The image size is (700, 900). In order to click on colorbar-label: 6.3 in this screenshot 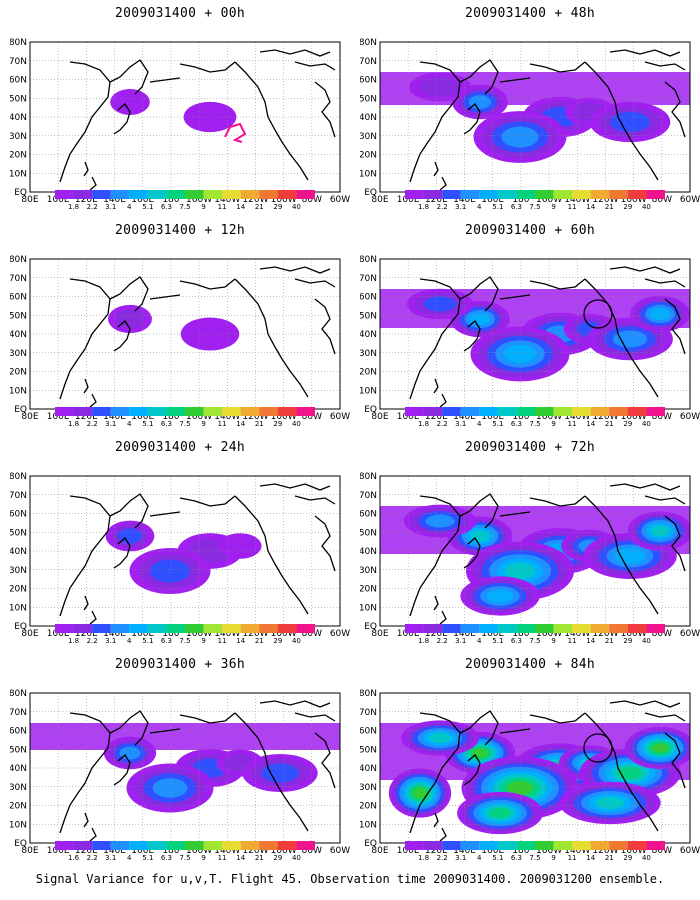, I will do `click(516, 858)`.